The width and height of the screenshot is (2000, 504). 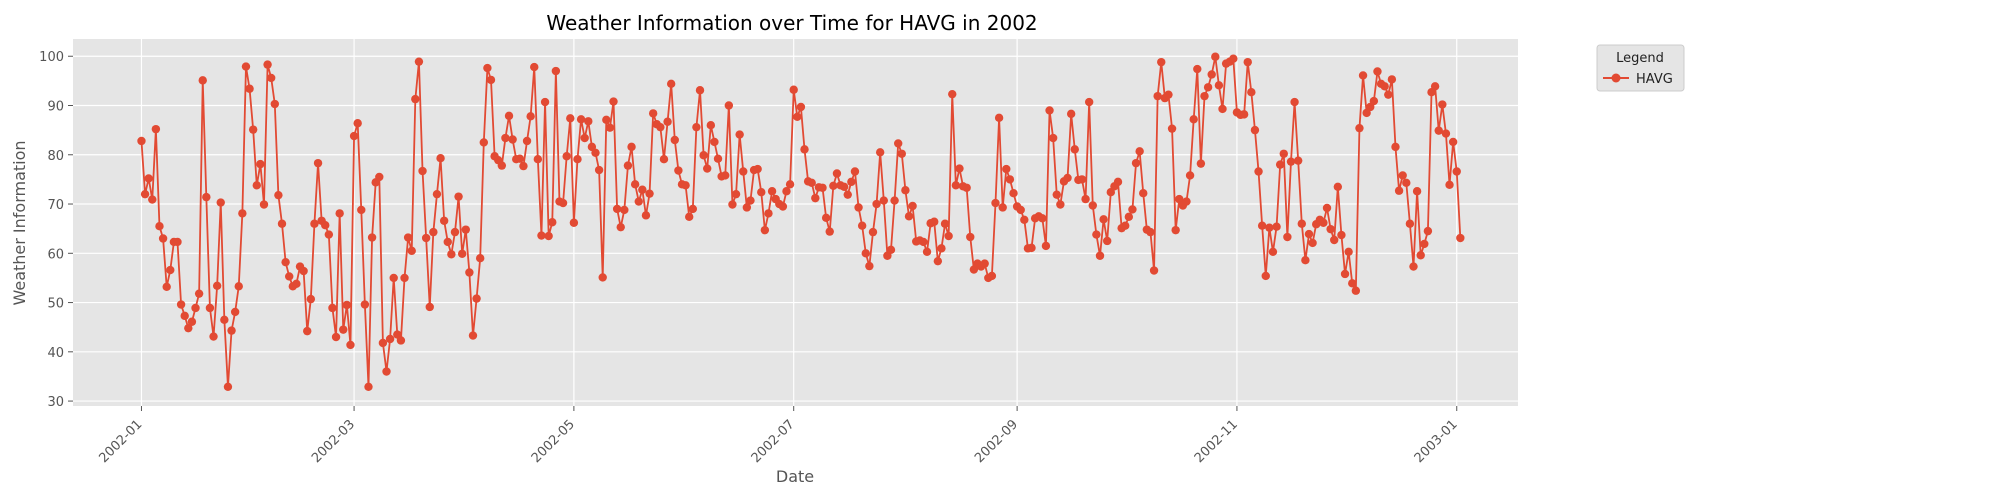 What do you see at coordinates (1436, 441) in the screenshot?
I see `x-tick-label: 2003-01` at bounding box center [1436, 441].